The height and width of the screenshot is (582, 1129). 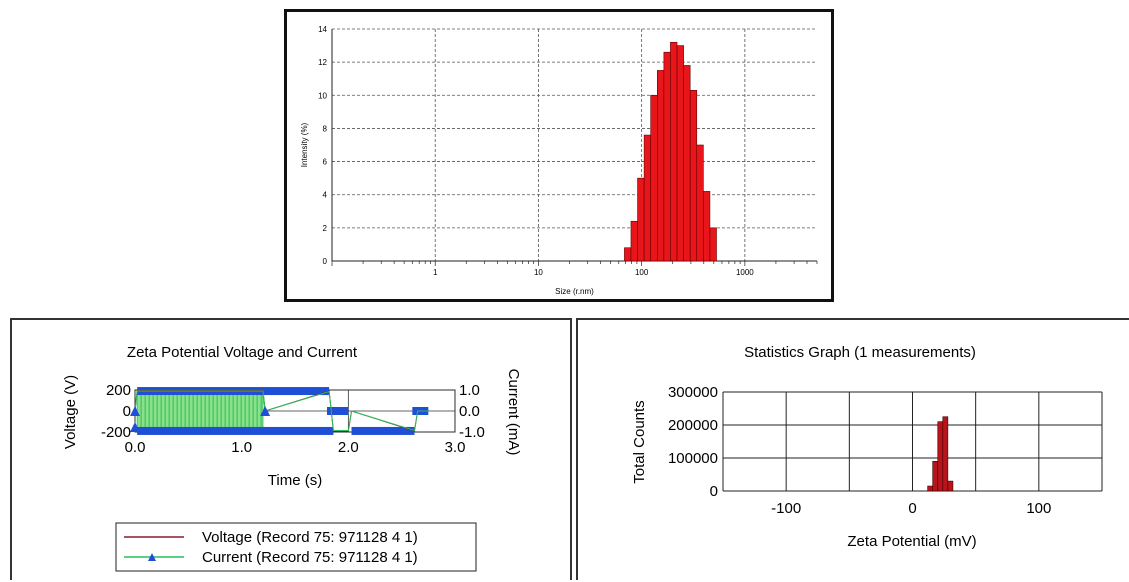 I want to click on y-tick-label-left: -200, so click(x=116, y=432).